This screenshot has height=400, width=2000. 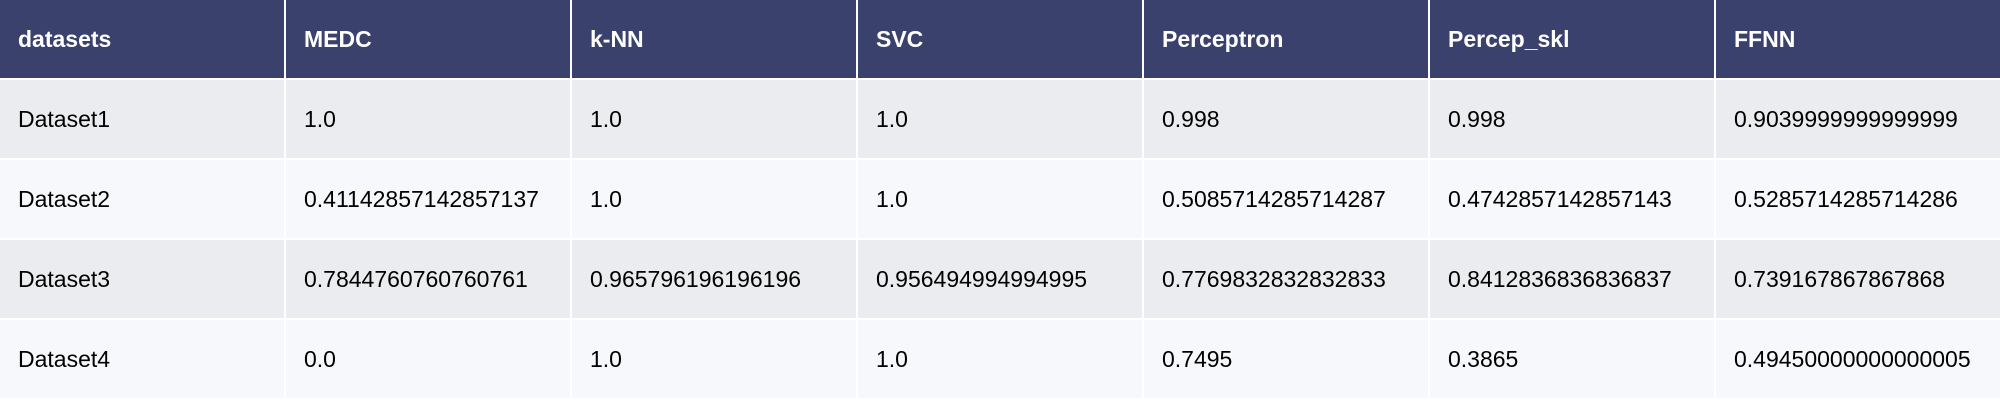 What do you see at coordinates (142, 359) in the screenshot?
I see `table-cell: Dataset4` at bounding box center [142, 359].